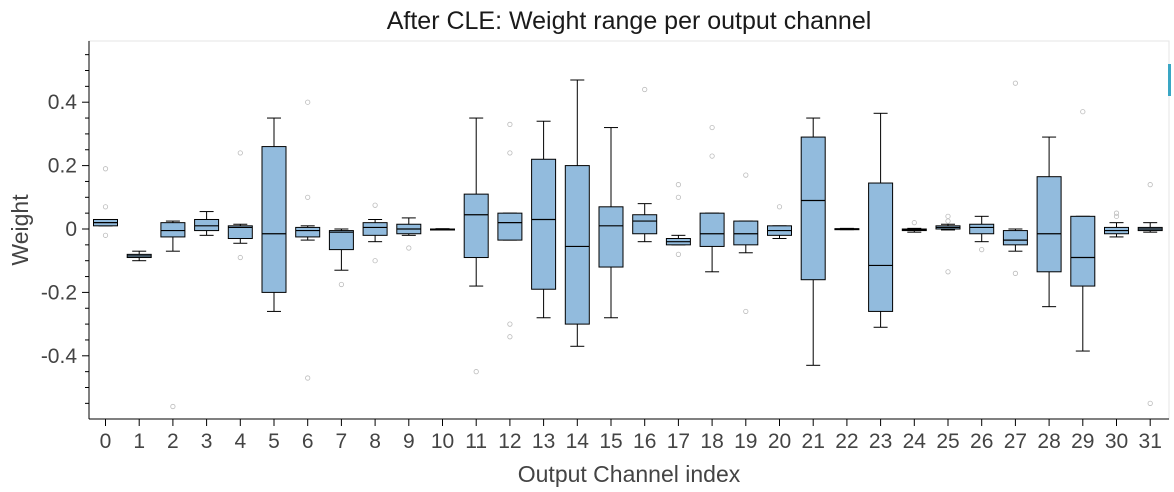  I want to click on x-tick-label: 16, so click(644, 441).